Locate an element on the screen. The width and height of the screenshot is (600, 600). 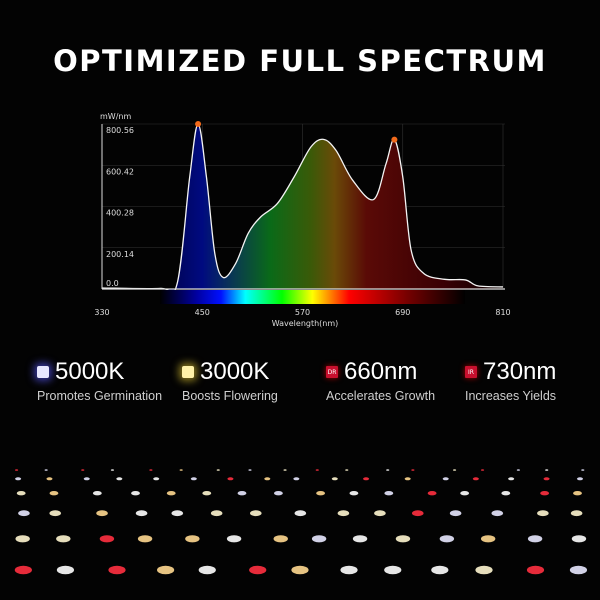
dr-badge-icon: DR is located at coordinates (332, 372).